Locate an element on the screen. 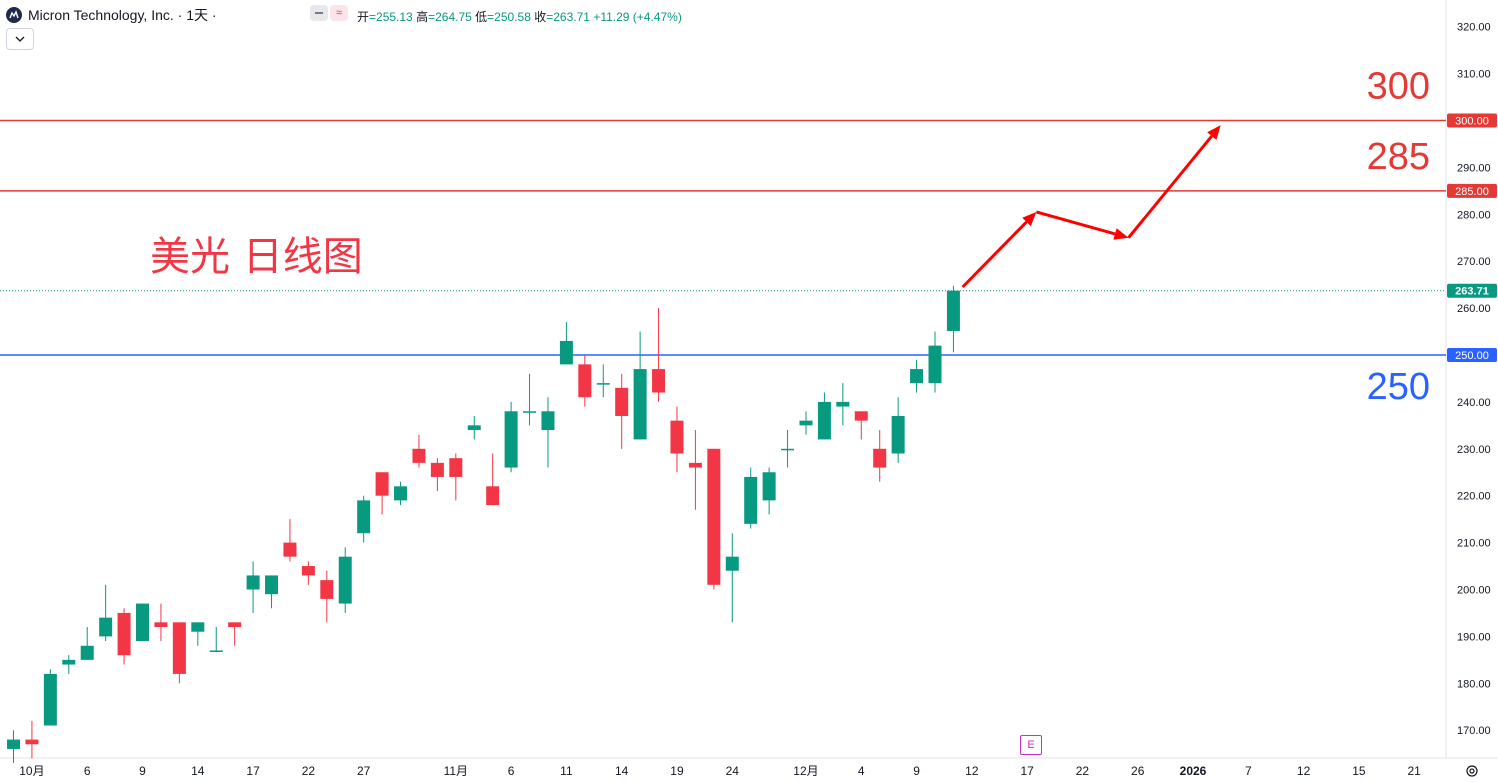 This screenshot has width=1498, height=782. price-tick-label: 320.00 is located at coordinates (1474, 28).